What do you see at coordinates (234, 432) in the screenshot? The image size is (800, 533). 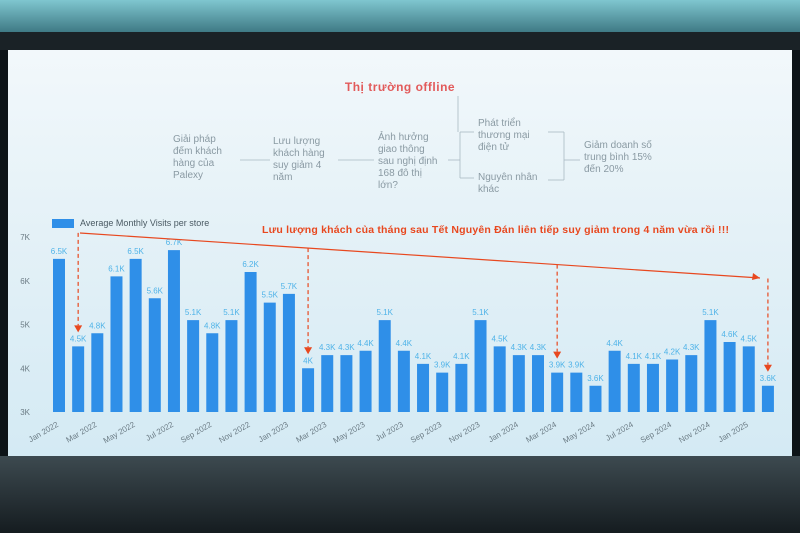 I see `x-tick-label: Nov 2022` at bounding box center [234, 432].